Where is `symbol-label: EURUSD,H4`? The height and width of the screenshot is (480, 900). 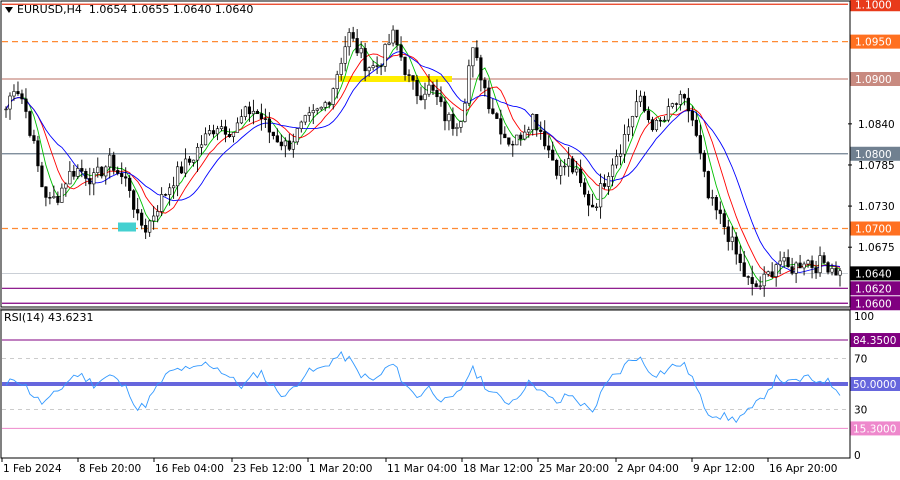 symbol-label: EURUSD,H4 is located at coordinates (49, 9).